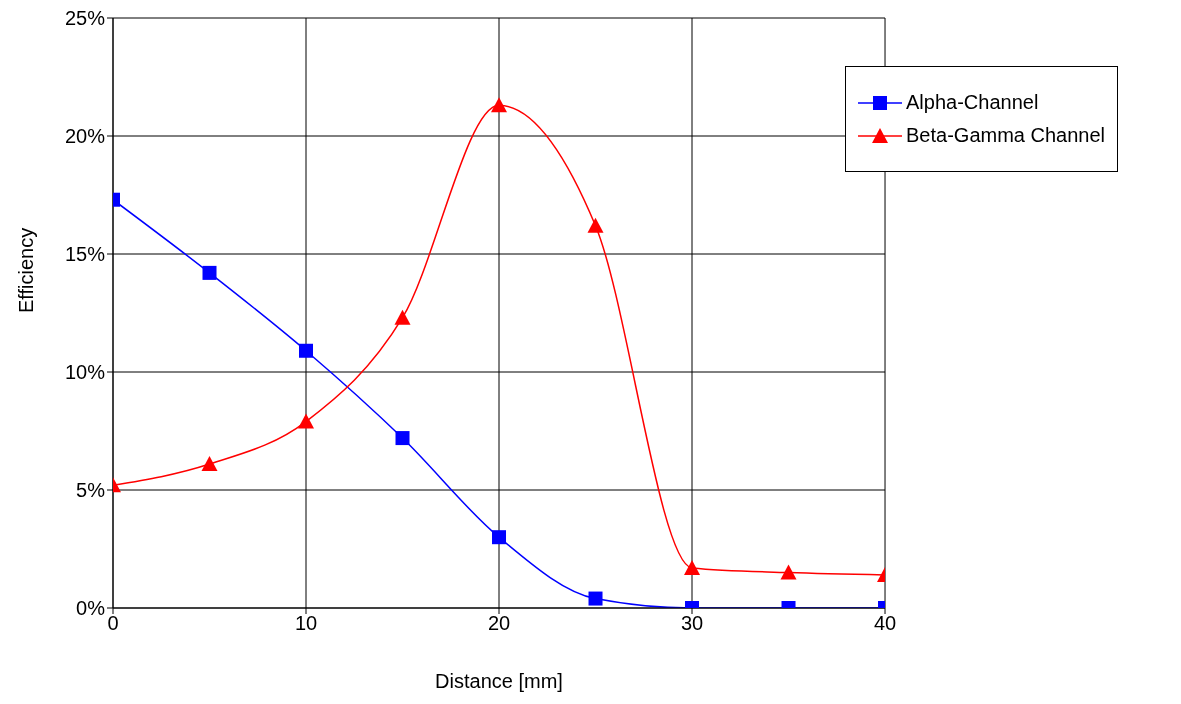  What do you see at coordinates (91, 608) in the screenshot?
I see `y-tick-label: 0%` at bounding box center [91, 608].